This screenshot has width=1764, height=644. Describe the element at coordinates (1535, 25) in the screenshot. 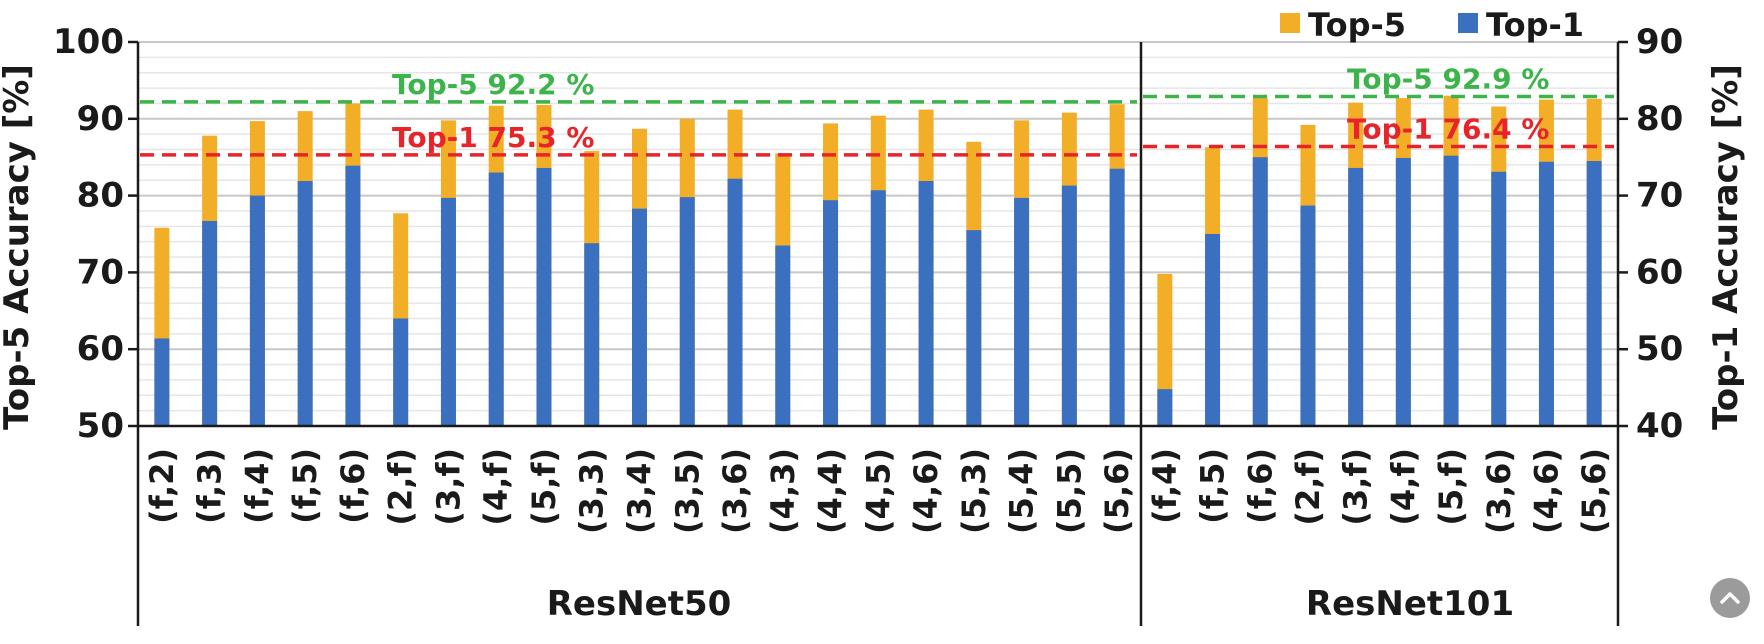

I see `legend-label-top1: Top-1` at that location.